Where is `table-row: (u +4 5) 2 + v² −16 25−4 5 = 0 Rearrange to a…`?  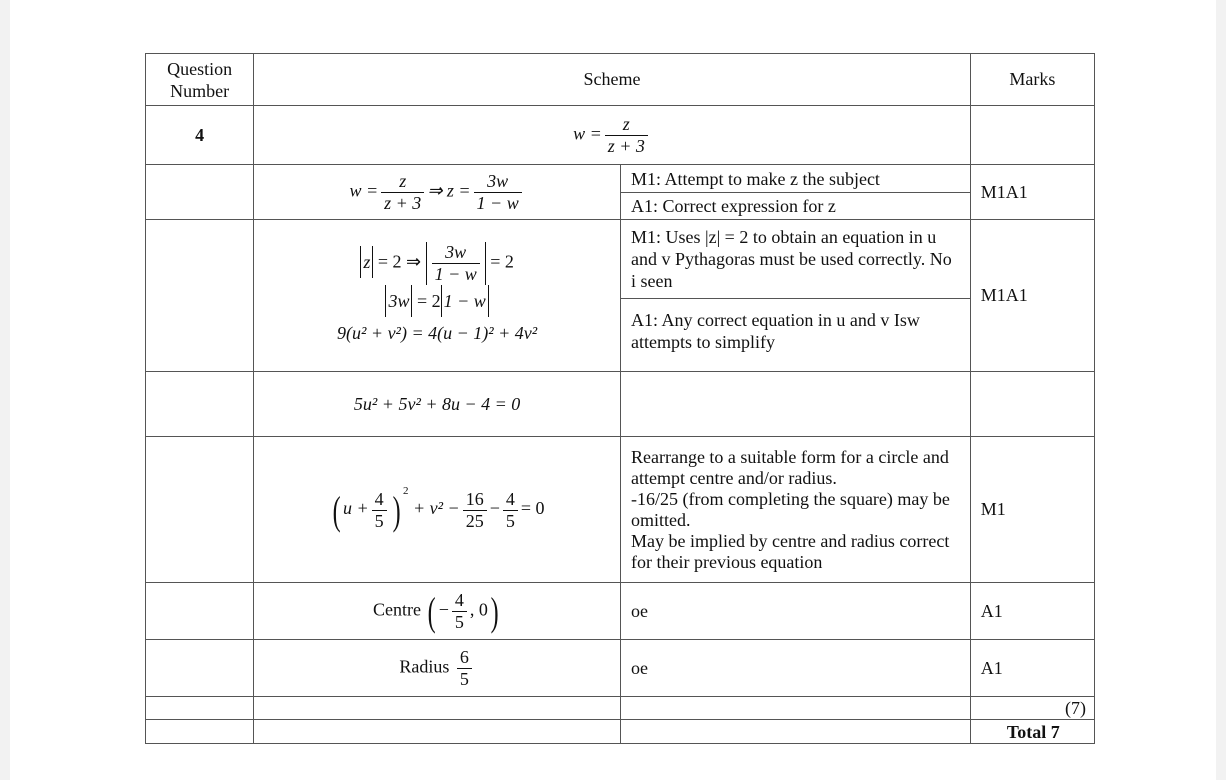 table-row: (u +4 5) 2 + v² −16 25−4 5 = 0 Rearrange to a… is located at coordinates (620, 509).